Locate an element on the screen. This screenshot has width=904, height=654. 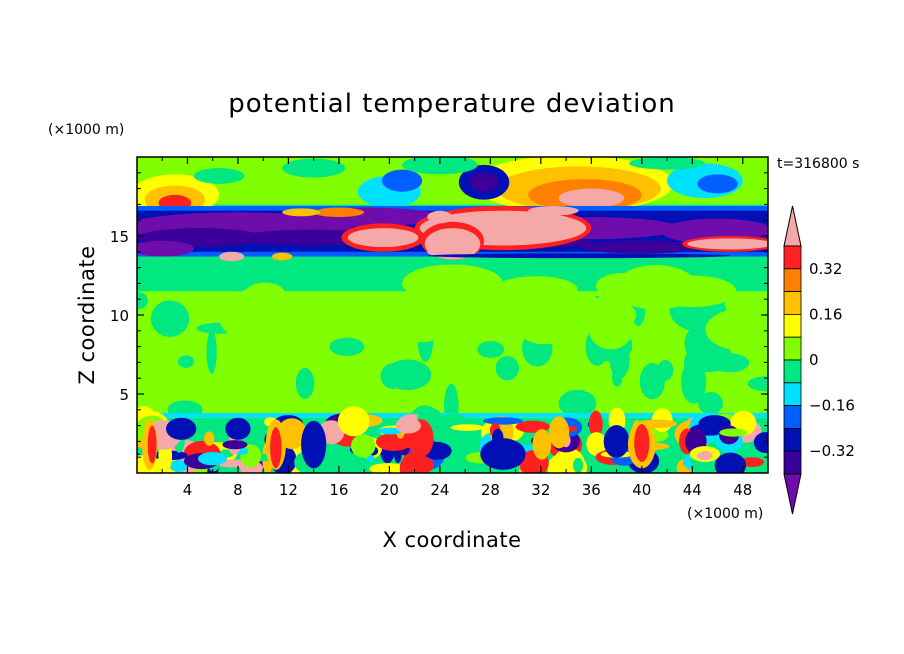
colorbar-extend-low is located at coordinates (792, 494).